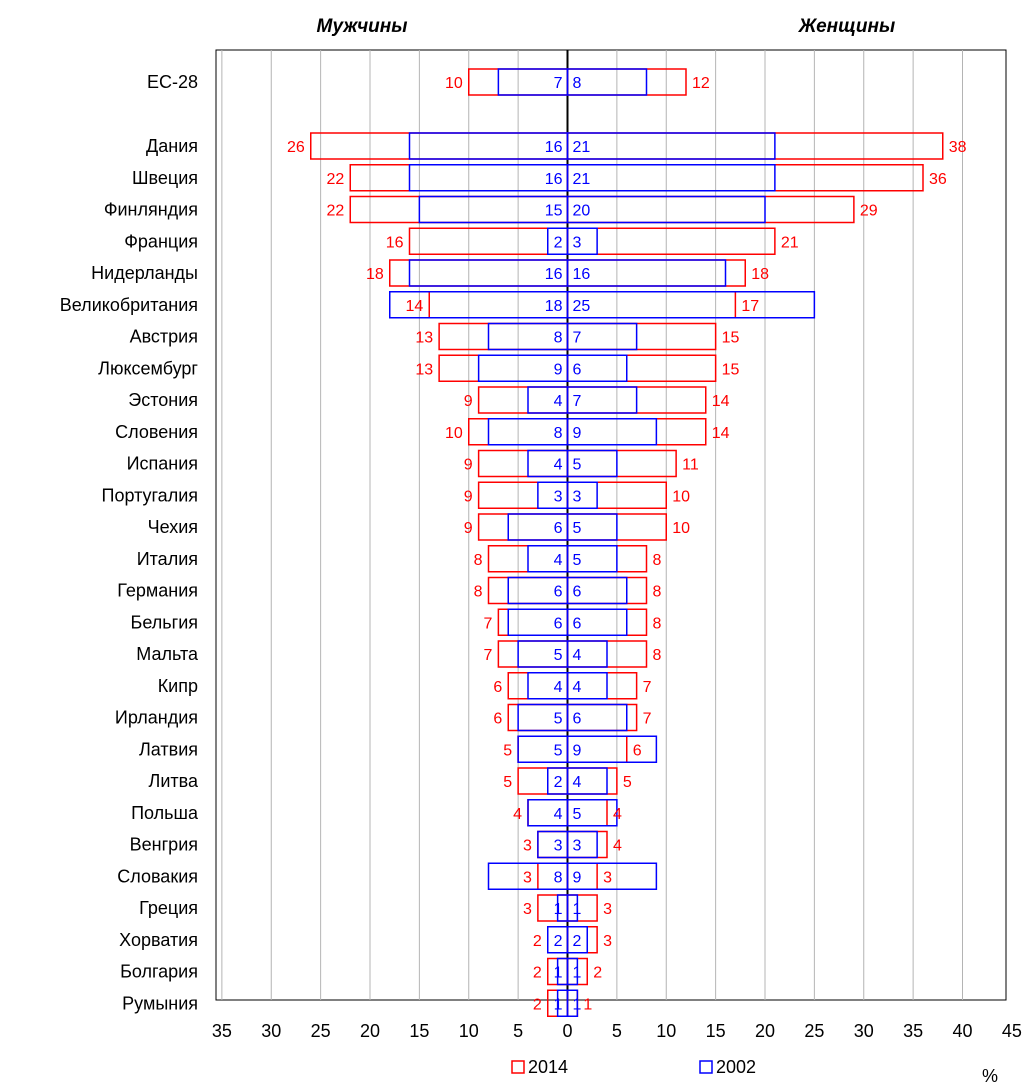 The width and height of the screenshot is (1025, 1088). What do you see at coordinates (633, 1067) in the screenshot?
I see `legend: 2014 2002` at bounding box center [633, 1067].